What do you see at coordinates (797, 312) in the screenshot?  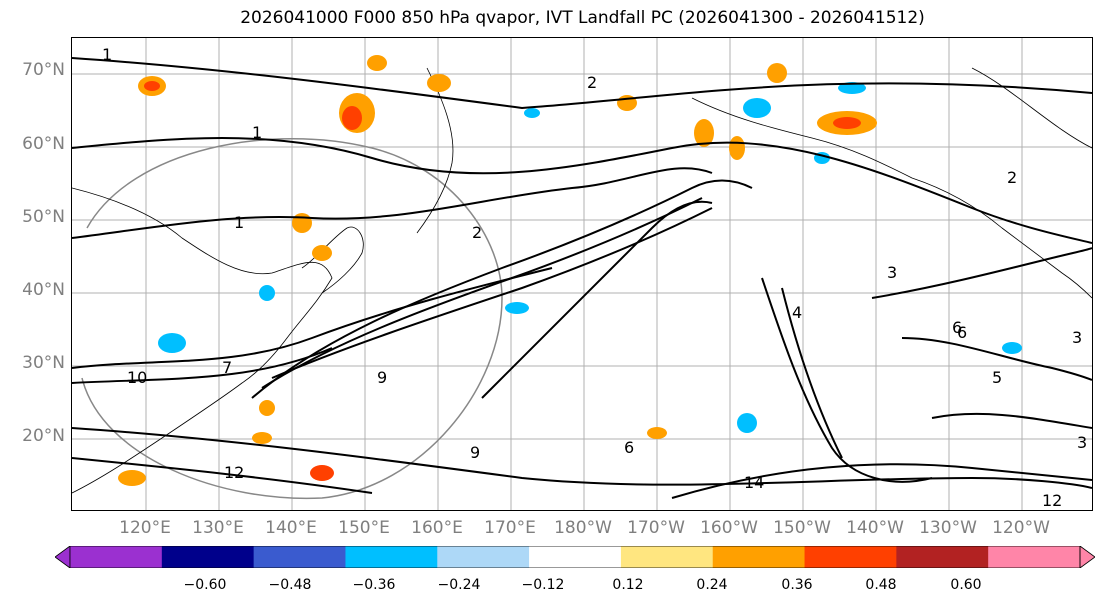 I see `contour-label: 4` at bounding box center [797, 312].